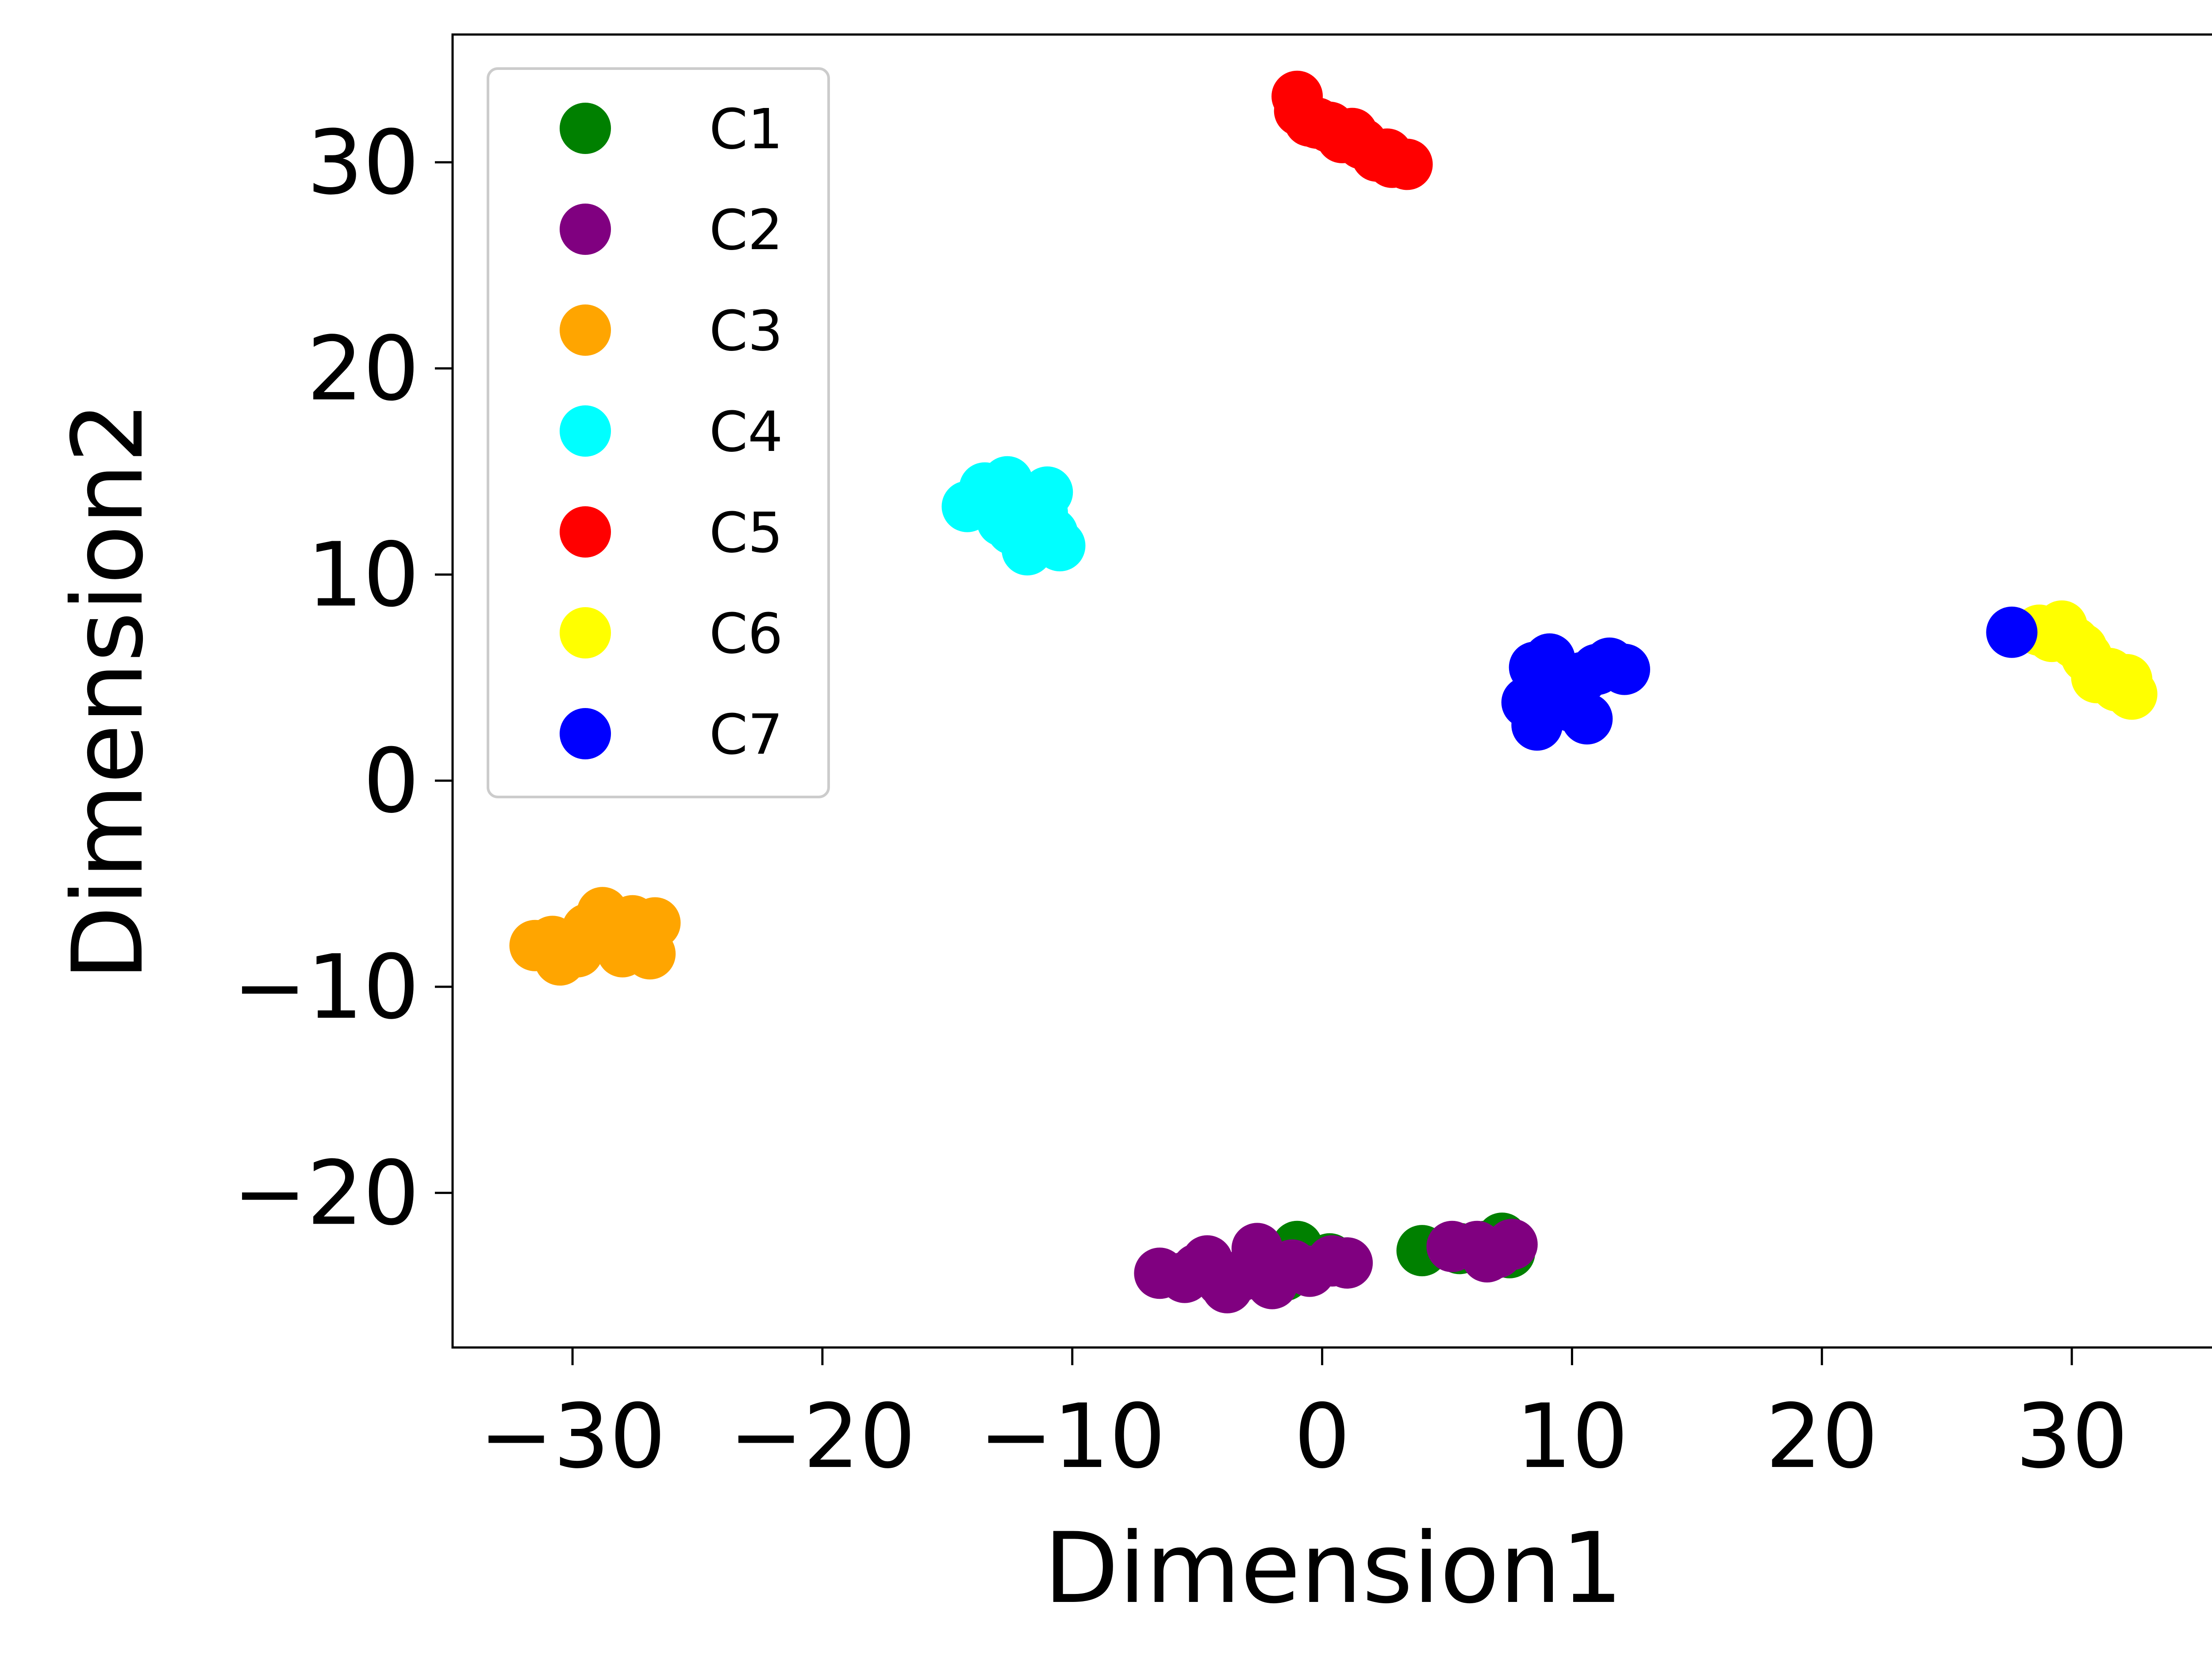 The height and width of the screenshot is (1663, 2212). Describe the element at coordinates (1572, 1437) in the screenshot. I see `x-tick-label: 10` at that location.